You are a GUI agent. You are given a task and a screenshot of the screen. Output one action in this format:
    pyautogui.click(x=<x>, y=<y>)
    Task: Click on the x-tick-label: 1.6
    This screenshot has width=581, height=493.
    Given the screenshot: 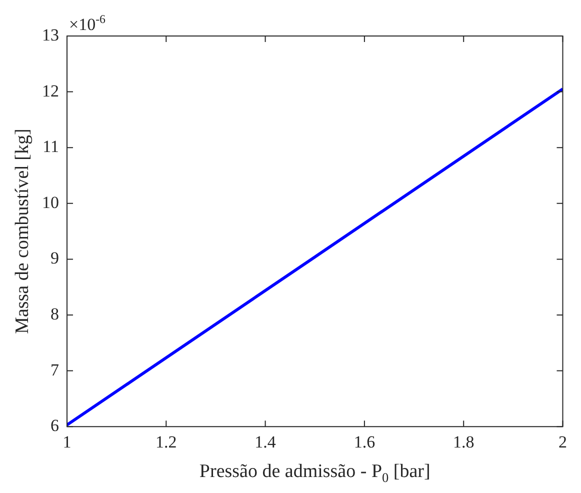 What is the action you would take?
    pyautogui.click(x=365, y=442)
    